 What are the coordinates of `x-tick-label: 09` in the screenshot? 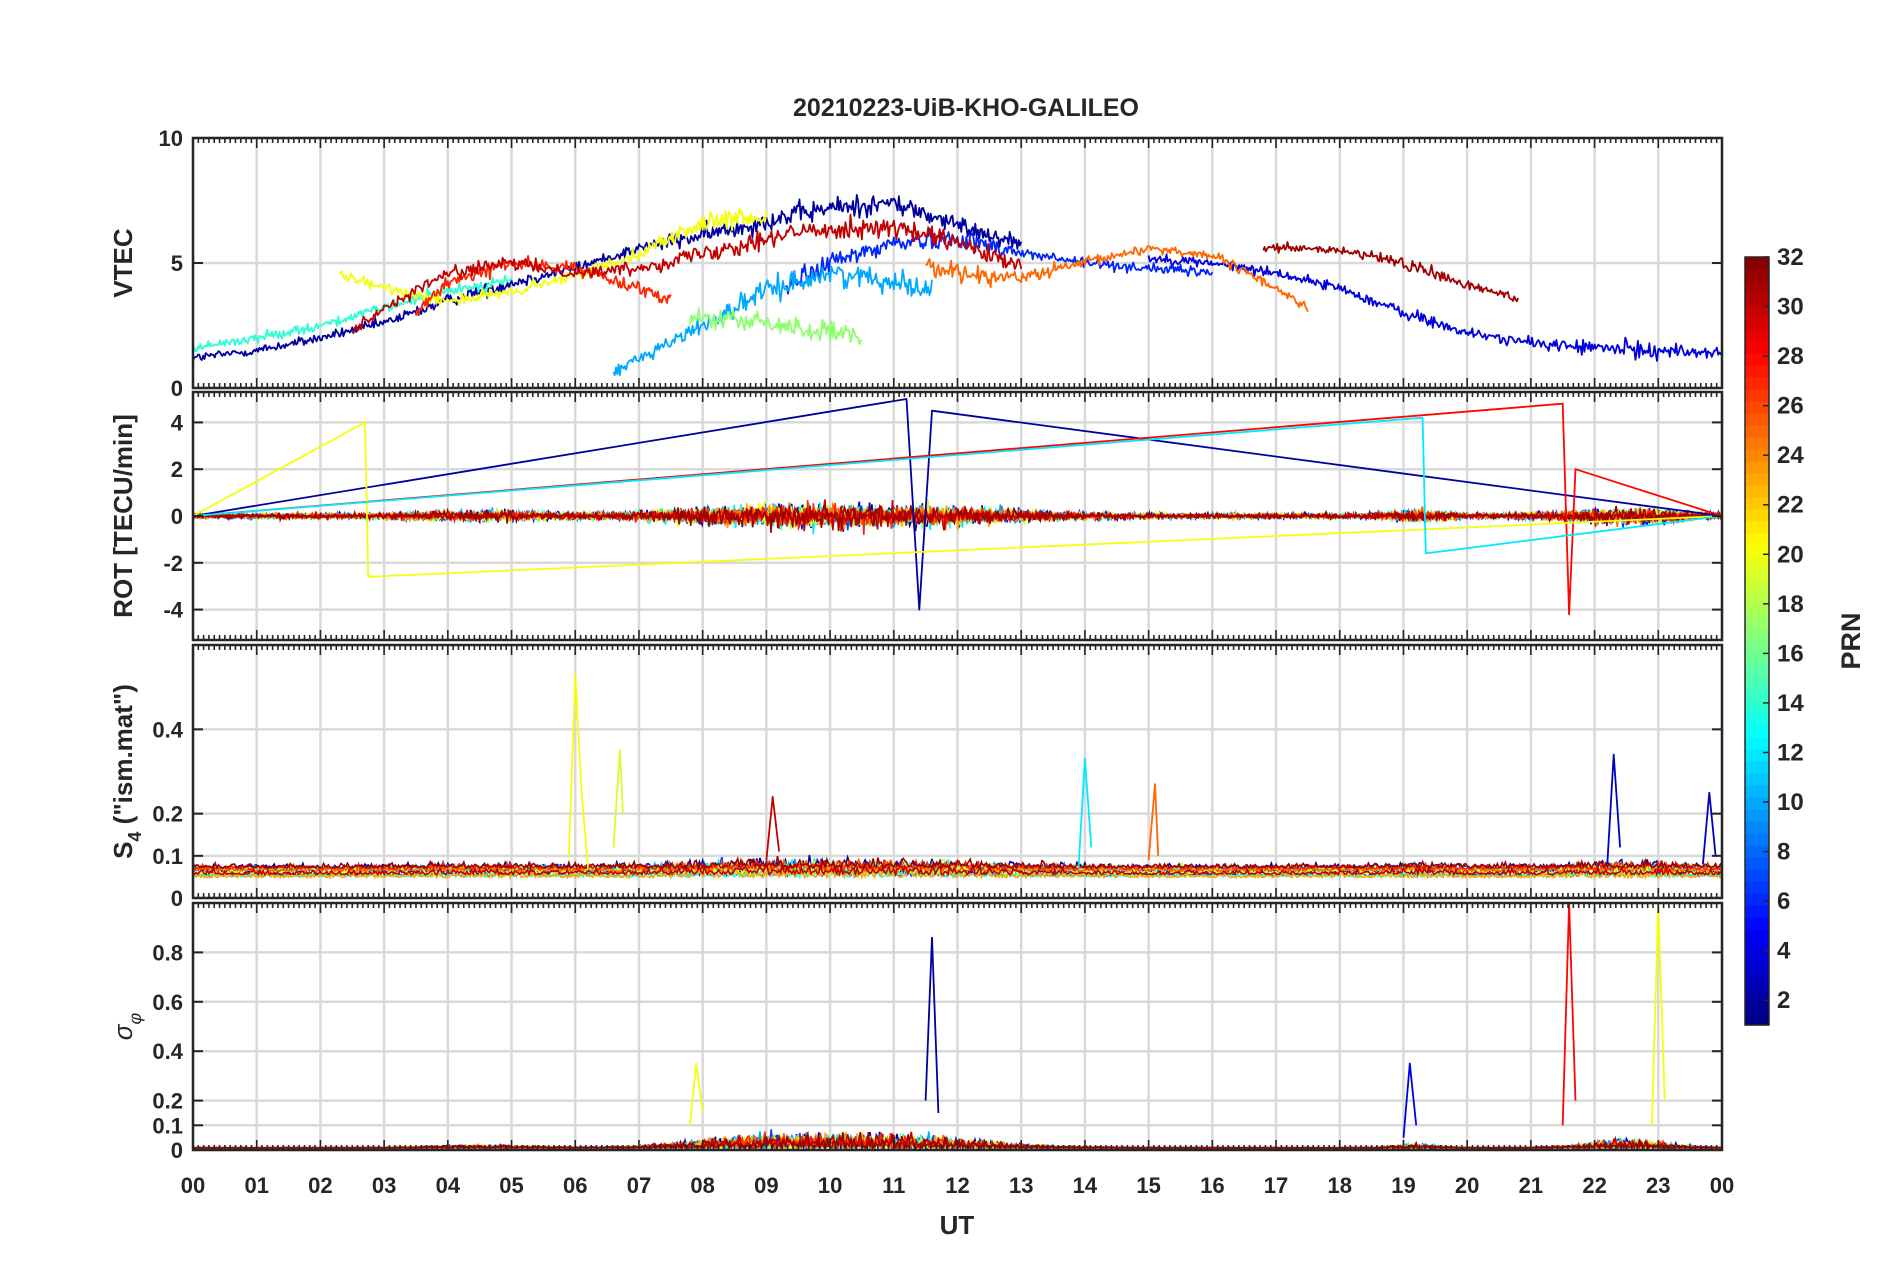 It's located at (766, 1185).